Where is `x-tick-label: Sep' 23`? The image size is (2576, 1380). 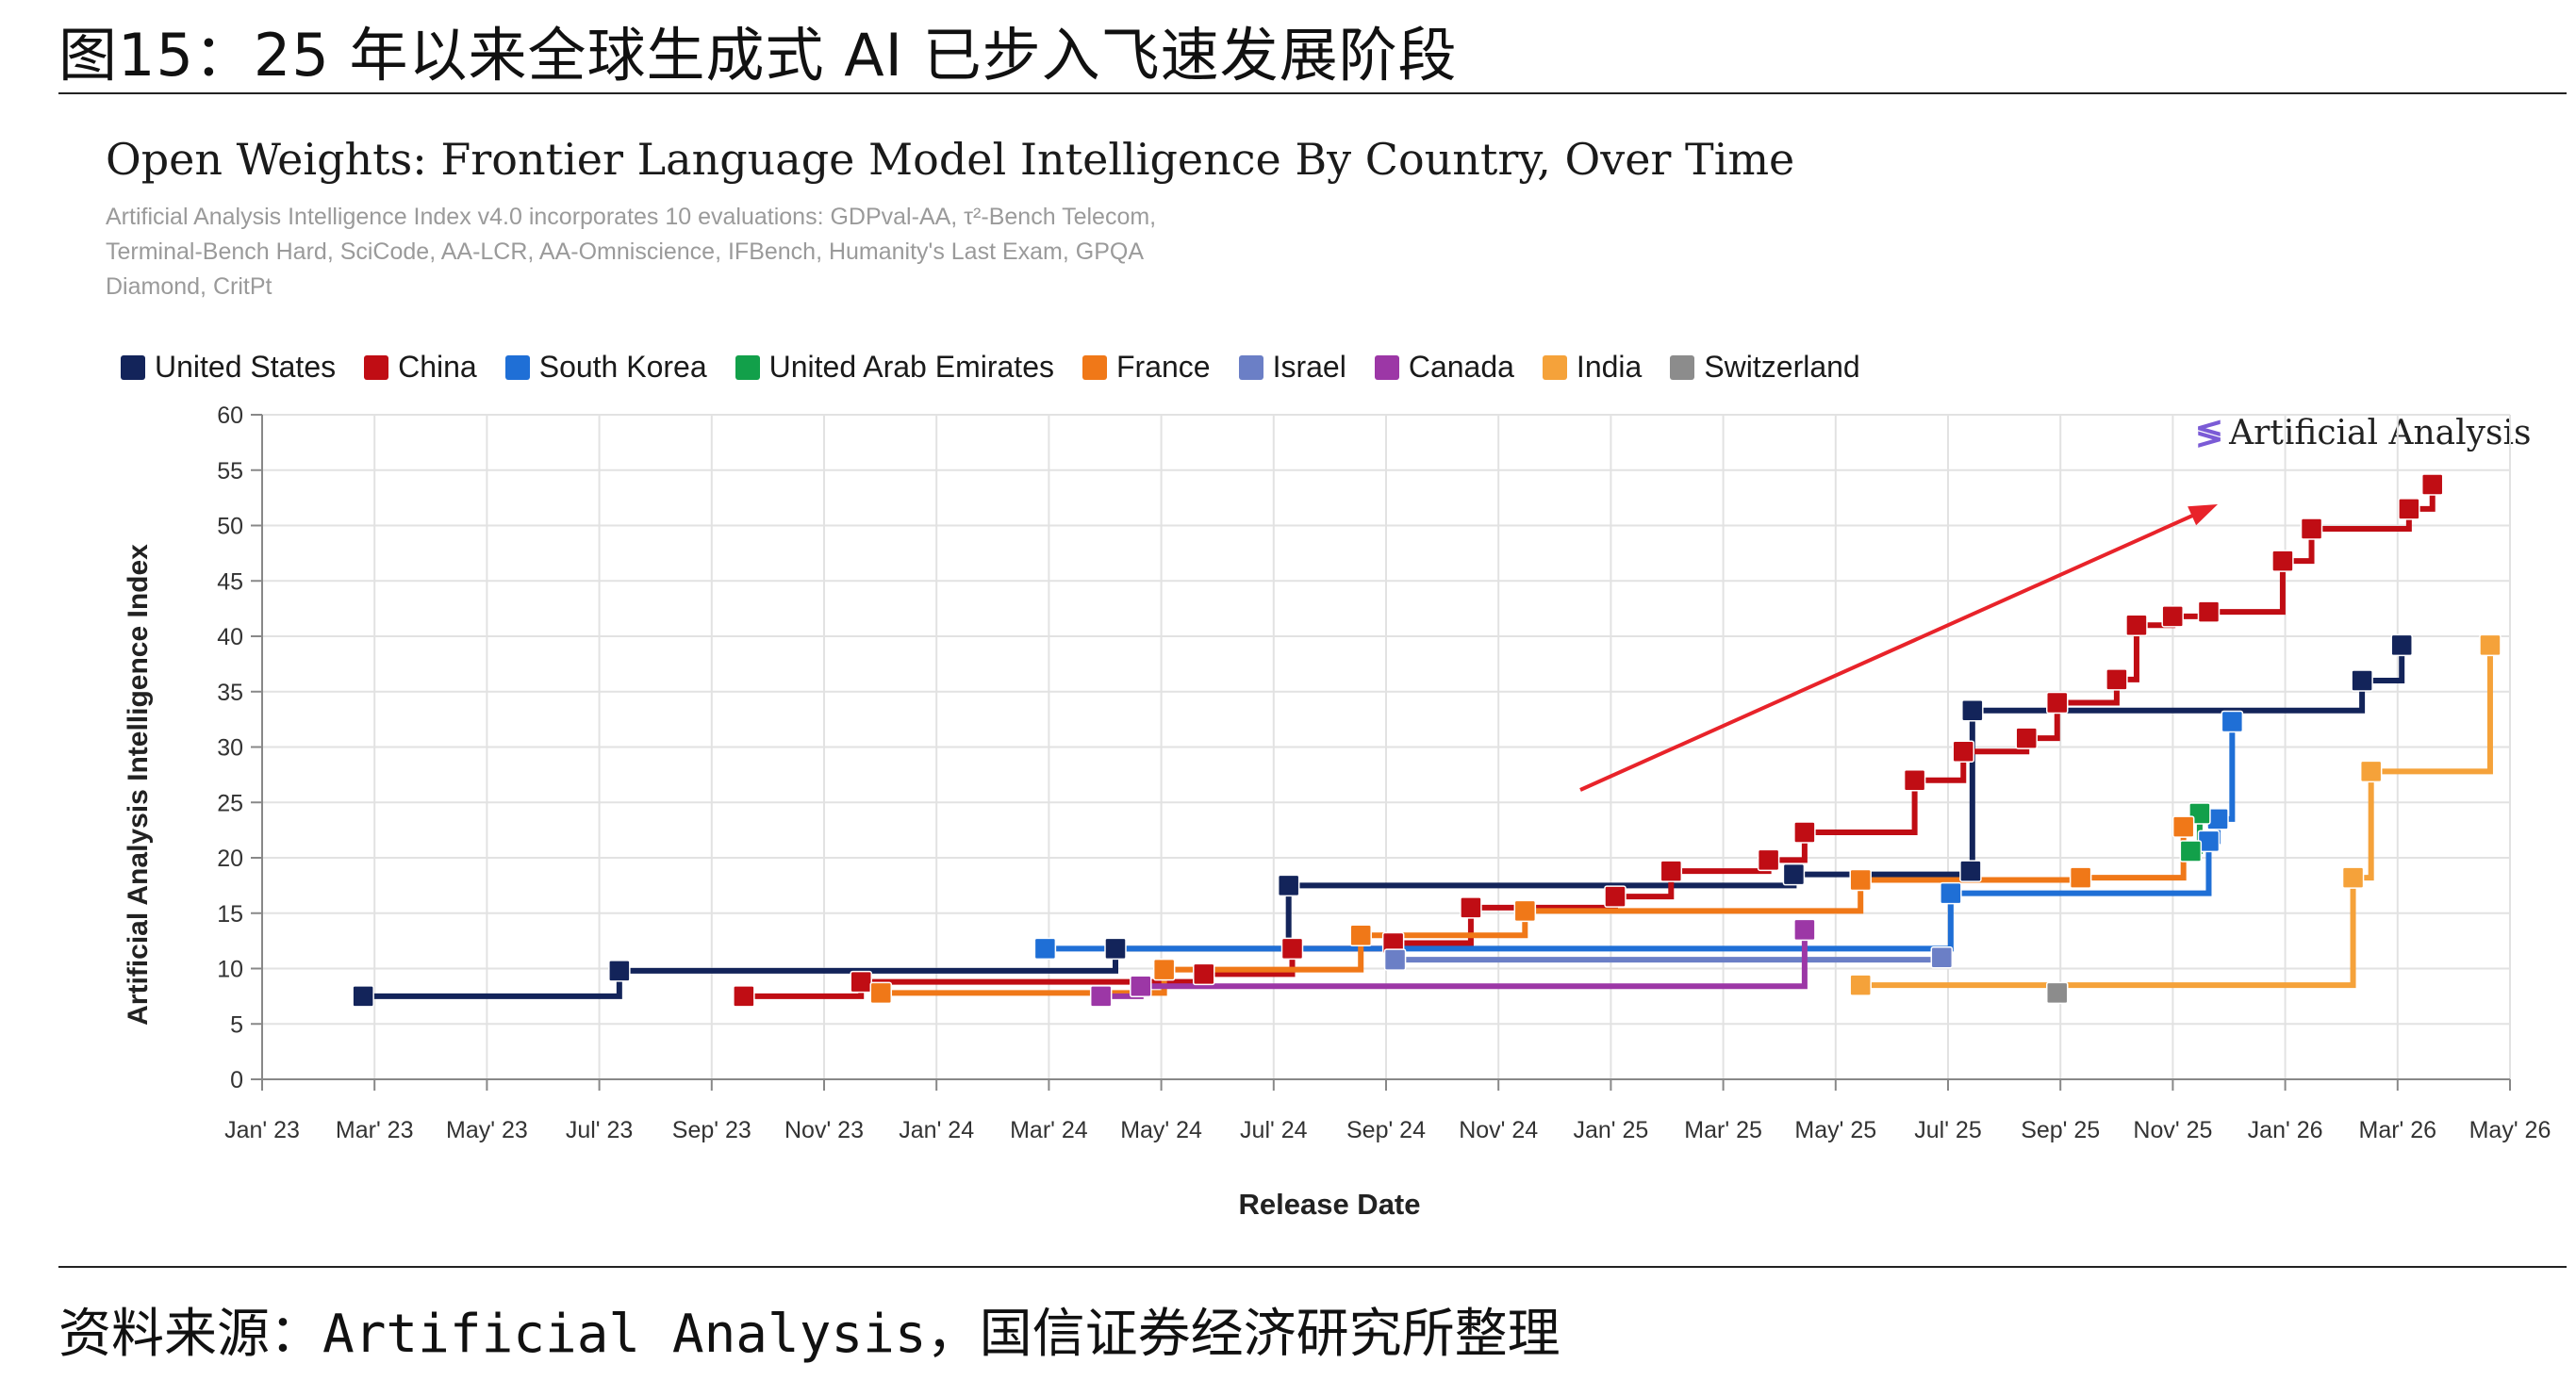 x-tick-label: Sep' 23 is located at coordinates (711, 1130).